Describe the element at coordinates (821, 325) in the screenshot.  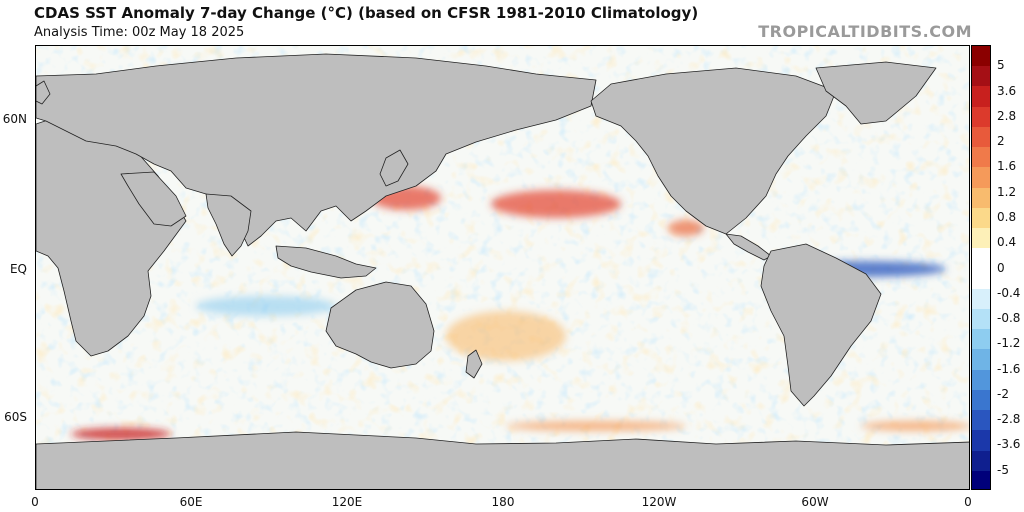
I see `south-america` at that location.